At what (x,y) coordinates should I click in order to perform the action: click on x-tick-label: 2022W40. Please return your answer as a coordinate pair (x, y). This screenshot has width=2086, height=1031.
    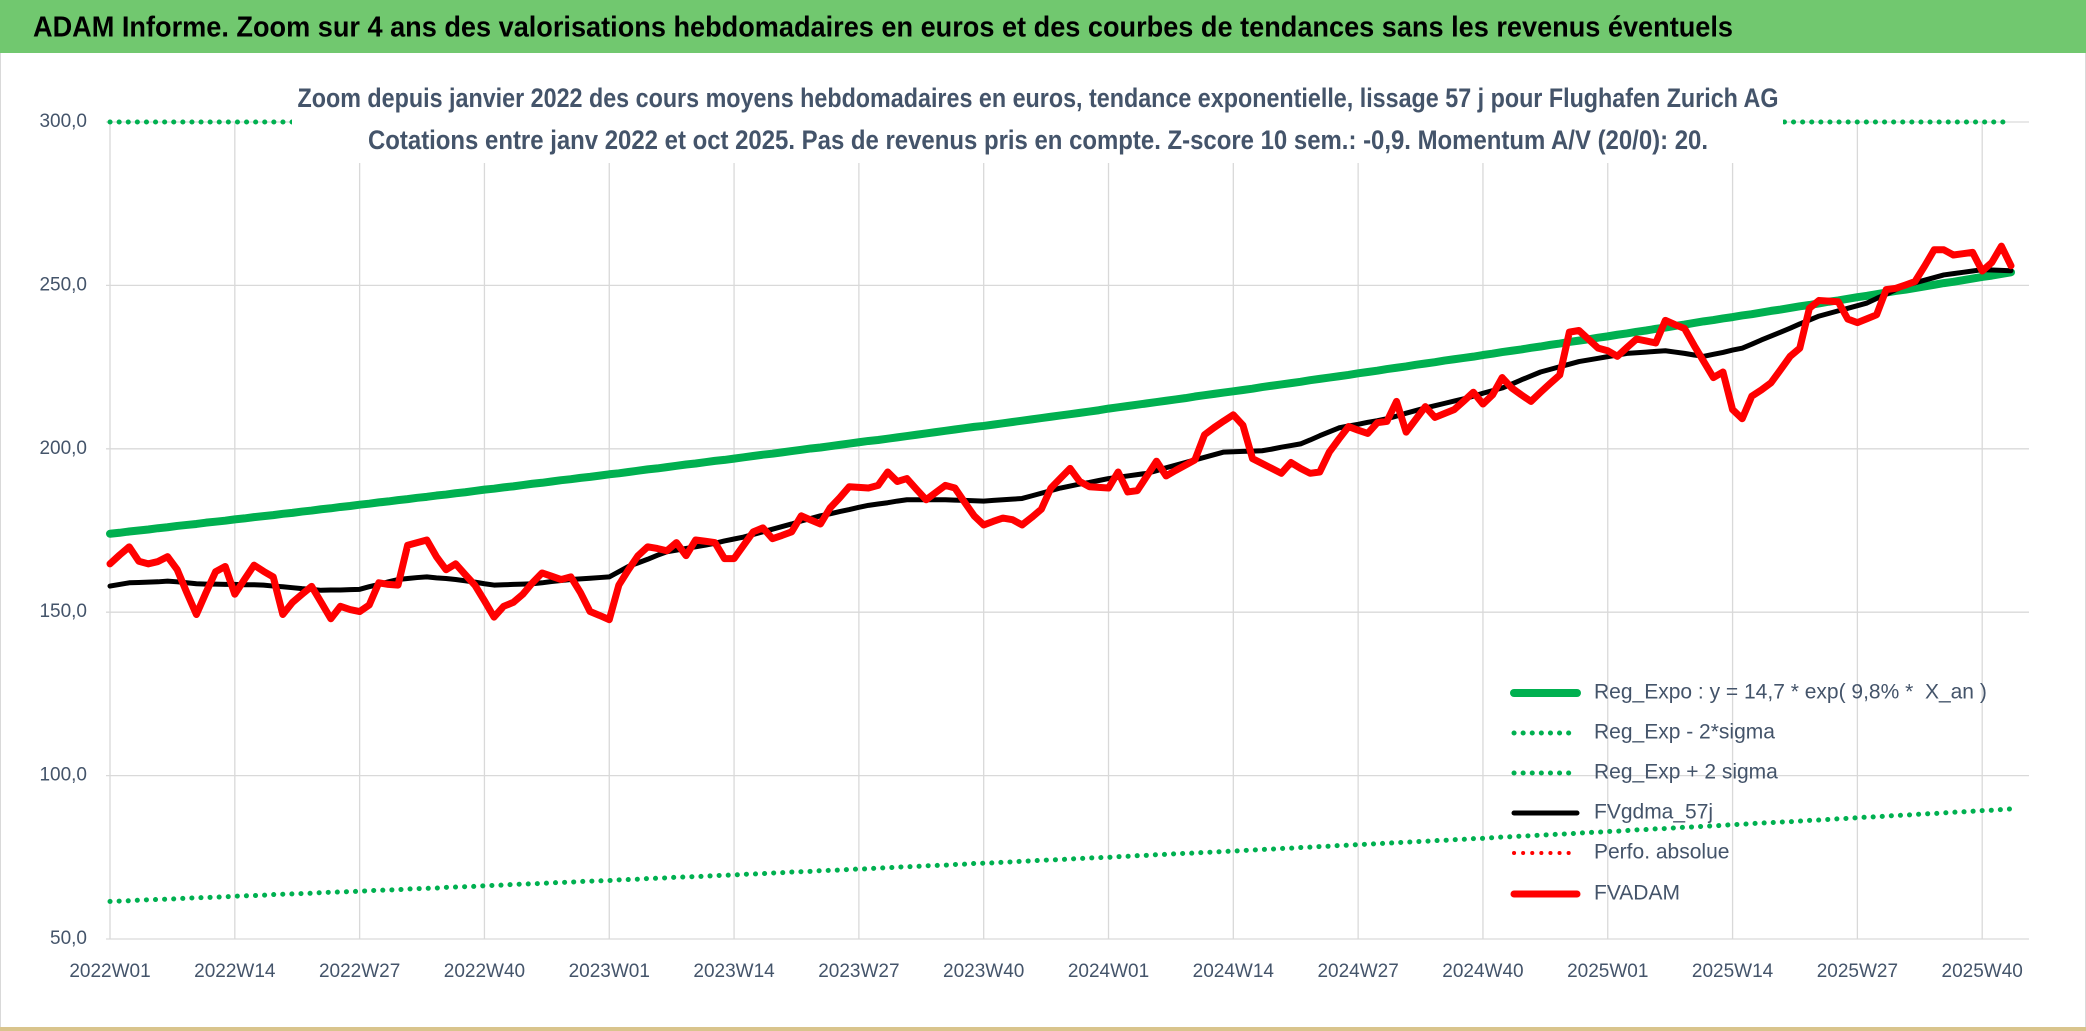
    Looking at the image, I should click on (484, 971).